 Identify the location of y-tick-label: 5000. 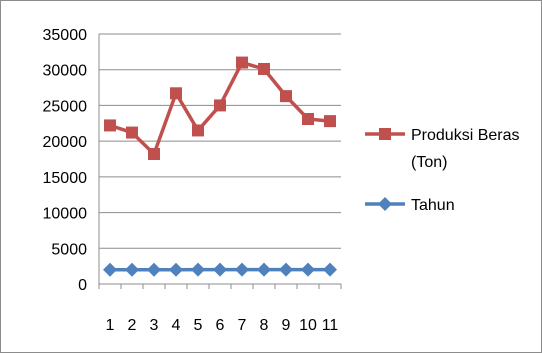
(69, 249).